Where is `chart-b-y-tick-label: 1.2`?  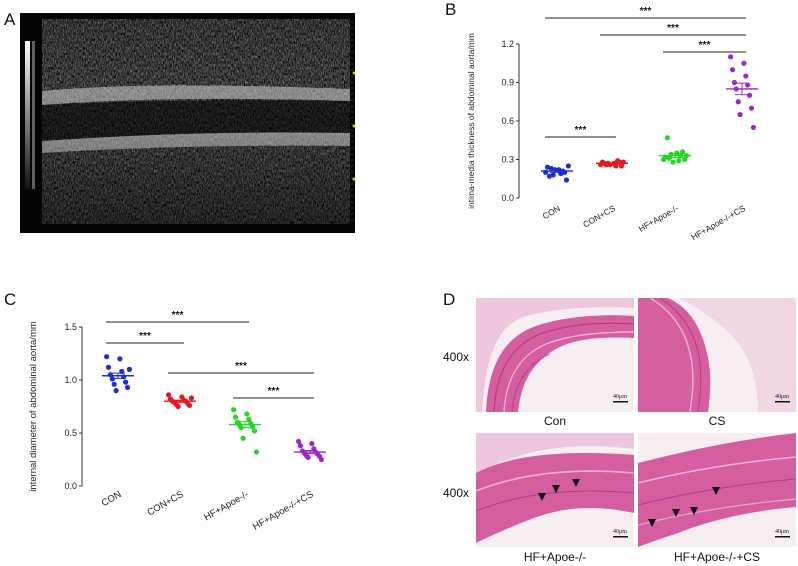
chart-b-y-tick-label: 1.2 is located at coordinates (507, 44).